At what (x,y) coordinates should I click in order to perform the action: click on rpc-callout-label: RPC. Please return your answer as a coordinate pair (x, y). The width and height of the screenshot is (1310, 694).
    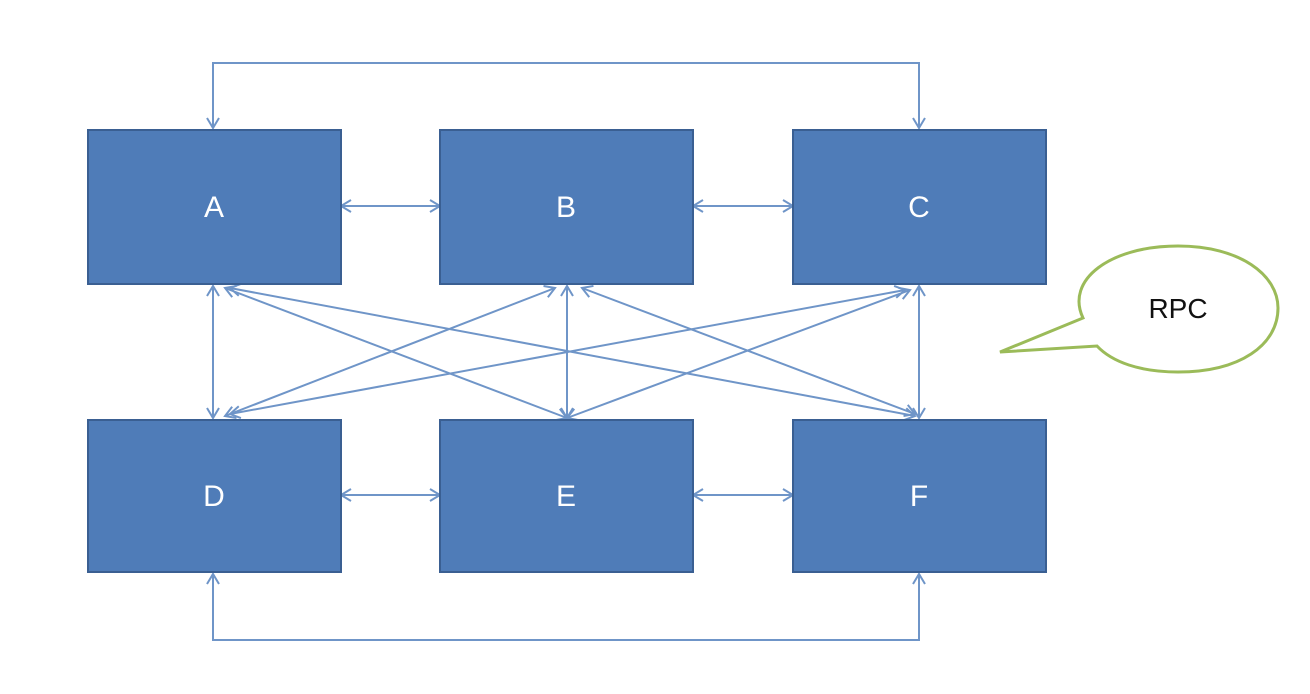
    Looking at the image, I should click on (1177, 308).